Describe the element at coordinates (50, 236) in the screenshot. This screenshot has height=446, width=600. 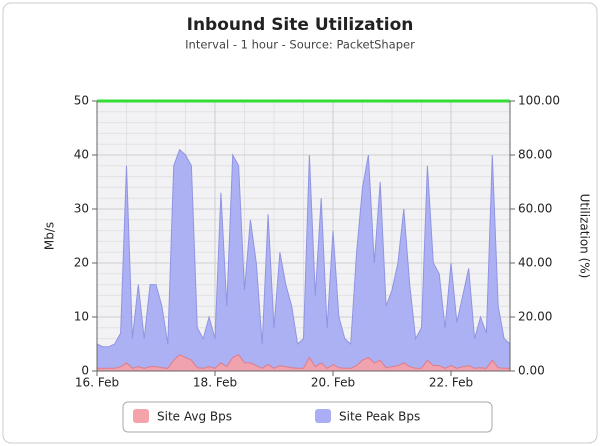
I see `y-axis-label: Mb/s` at that location.